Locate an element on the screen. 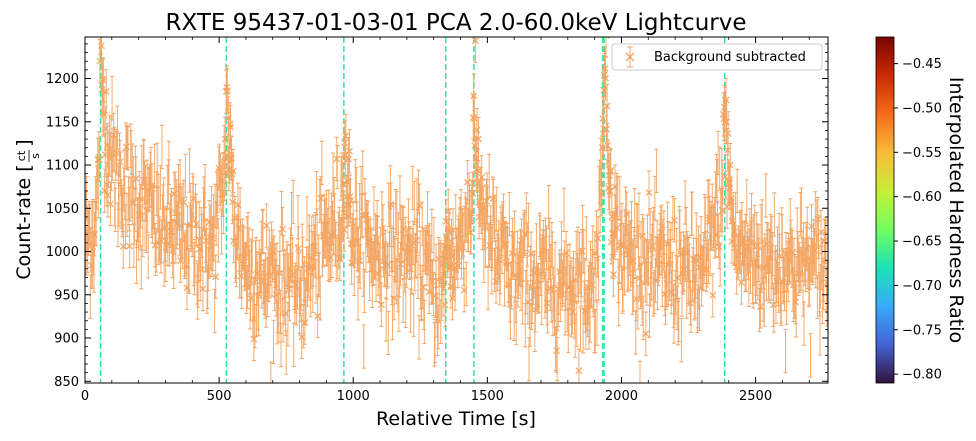 Image resolution: width=976 pixels, height=441 pixels. y-axis-label-close: ] is located at coordinates (24, 142).